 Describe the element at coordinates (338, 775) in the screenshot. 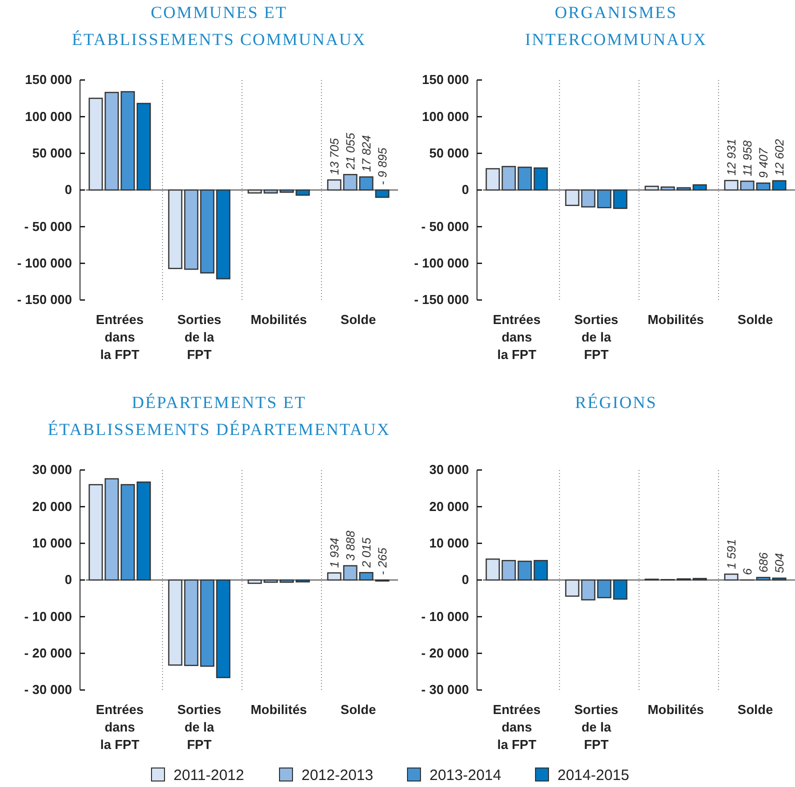

I see `legend-label: 2012-2013` at that location.